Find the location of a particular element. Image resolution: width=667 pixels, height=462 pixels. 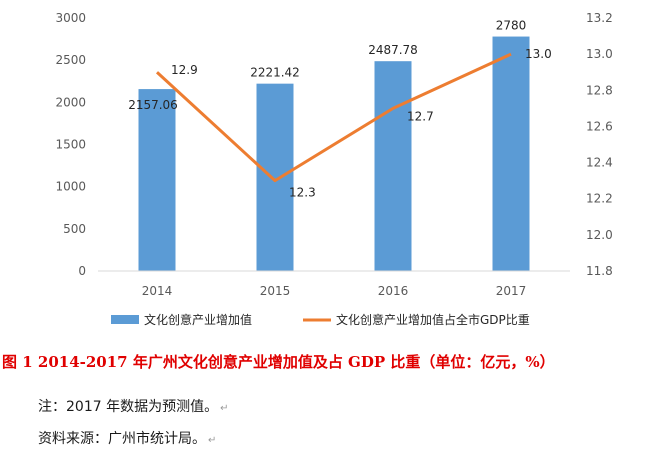

note-text: 注：2017 年数据为预测值。 ↵ is located at coordinates (133, 407).